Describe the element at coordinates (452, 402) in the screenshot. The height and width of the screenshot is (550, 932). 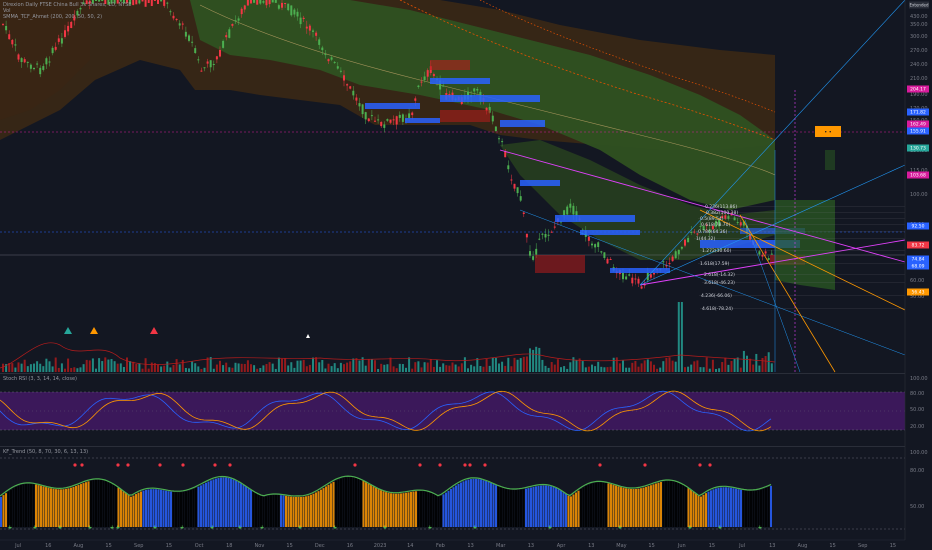
I see `stoch-rsi-panel` at that location.